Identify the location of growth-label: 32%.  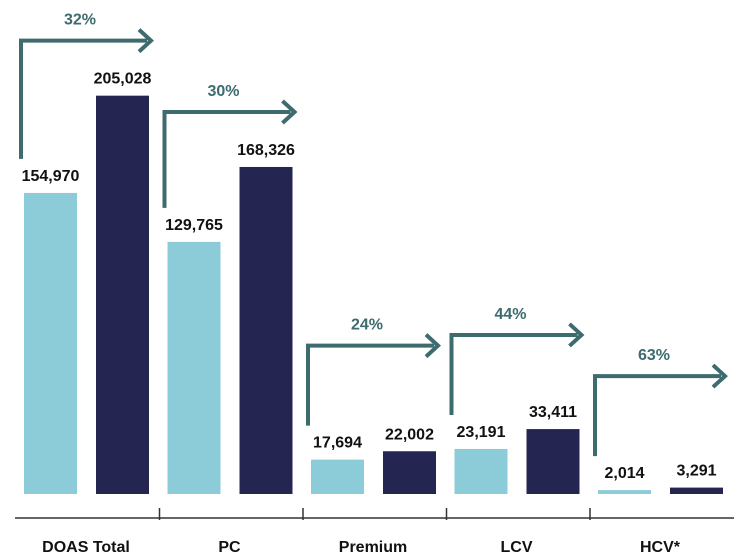
(80, 20).